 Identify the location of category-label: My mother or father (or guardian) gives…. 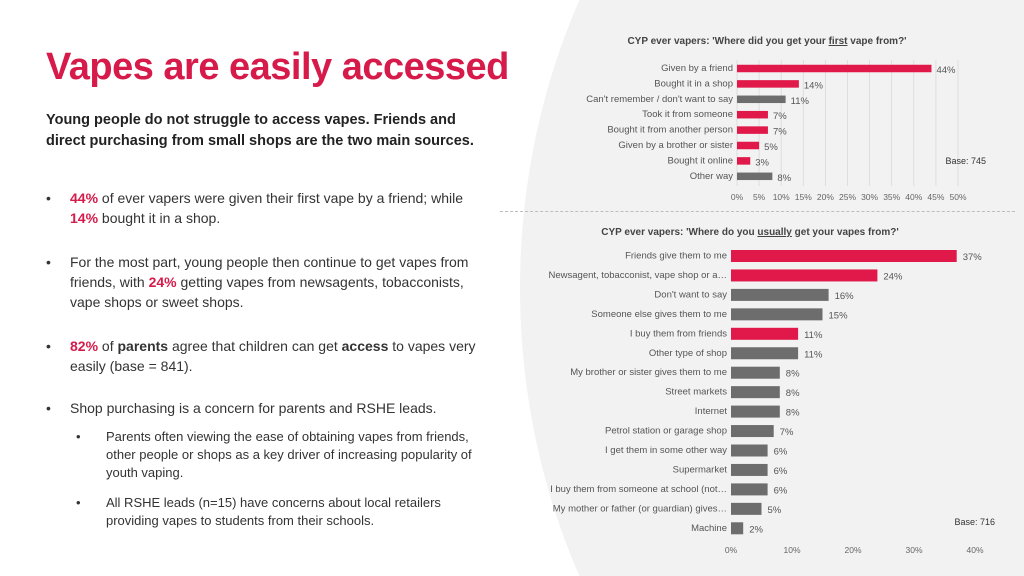
(640, 508).